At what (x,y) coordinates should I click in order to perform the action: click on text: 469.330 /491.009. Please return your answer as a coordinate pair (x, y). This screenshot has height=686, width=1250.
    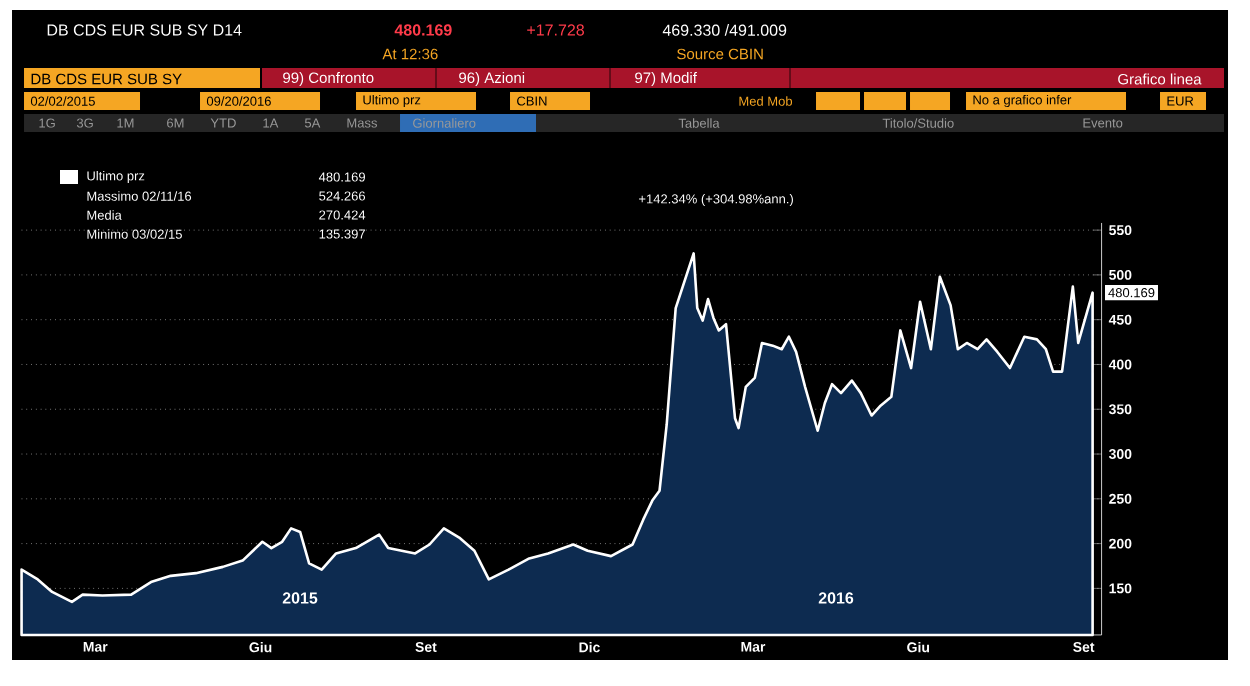
    Looking at the image, I should click on (724, 30).